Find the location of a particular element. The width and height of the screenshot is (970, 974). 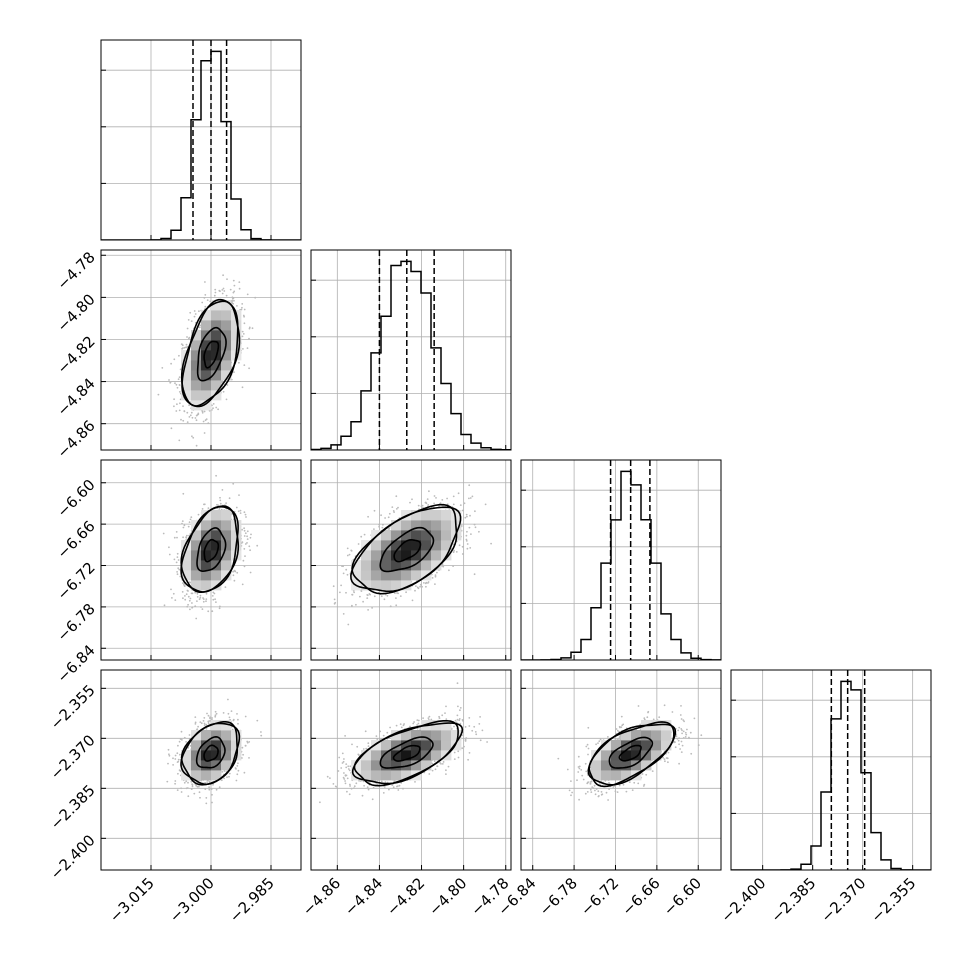

x-tick-label: −6.78 is located at coordinates (558, 896).